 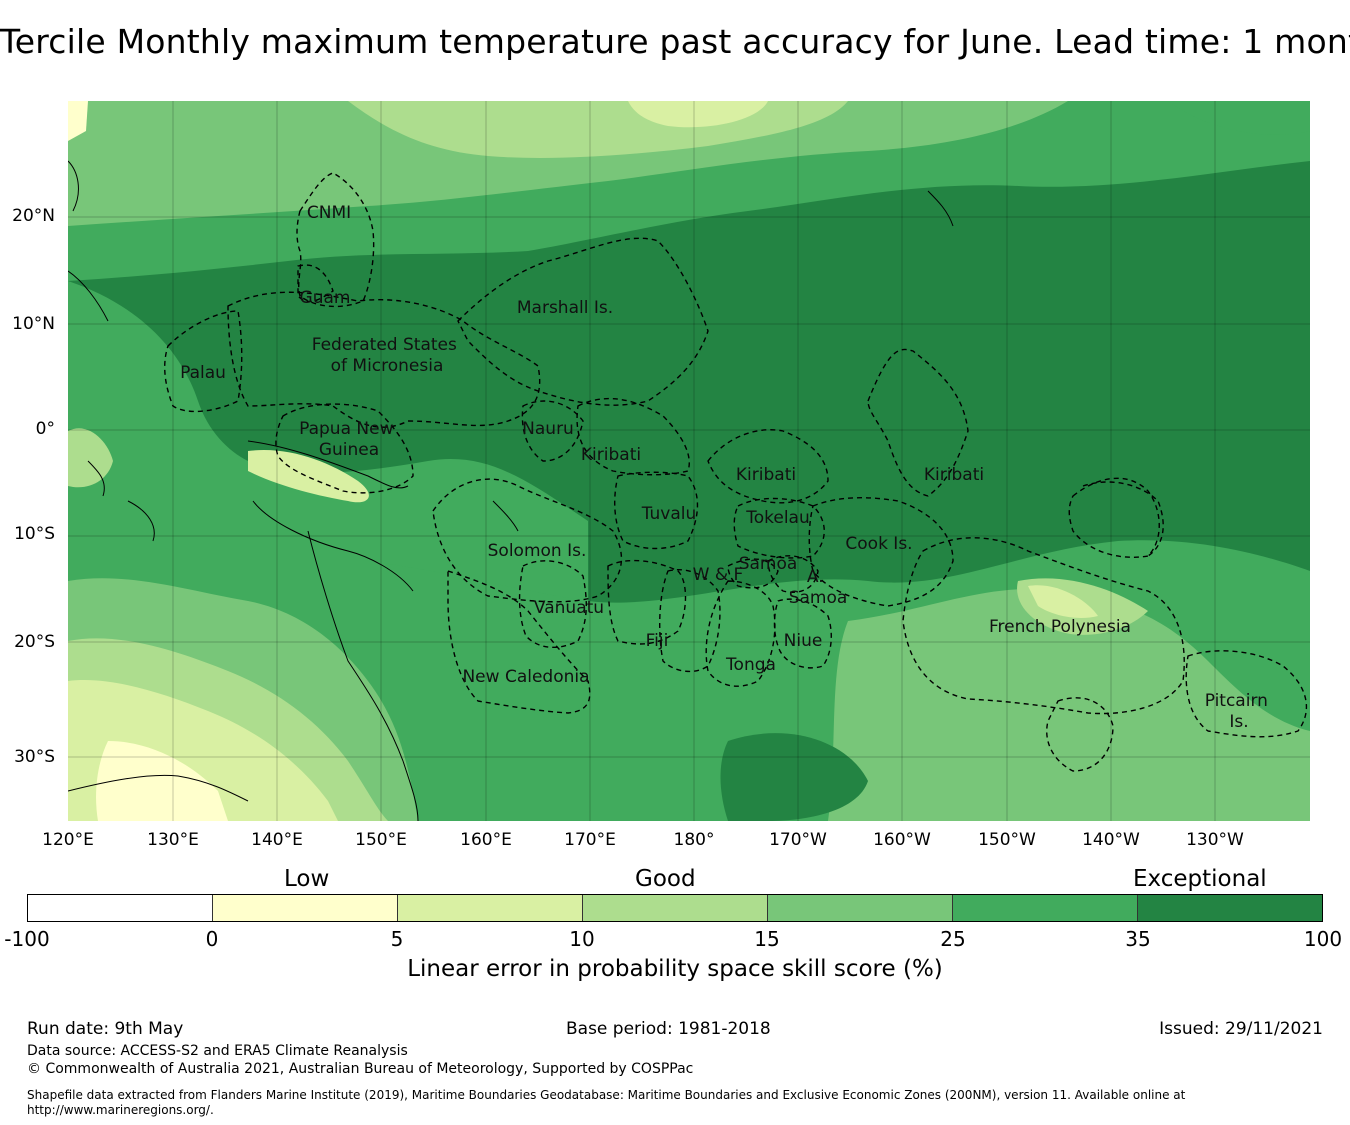 I want to click on region-label-marshall-islands: Marshall Is., so click(x=565, y=308).